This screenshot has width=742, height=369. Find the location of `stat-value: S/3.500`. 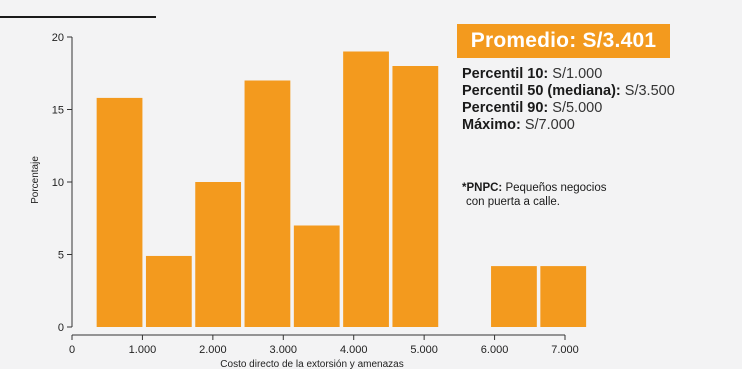

stat-value: S/3.500 is located at coordinates (649, 91).